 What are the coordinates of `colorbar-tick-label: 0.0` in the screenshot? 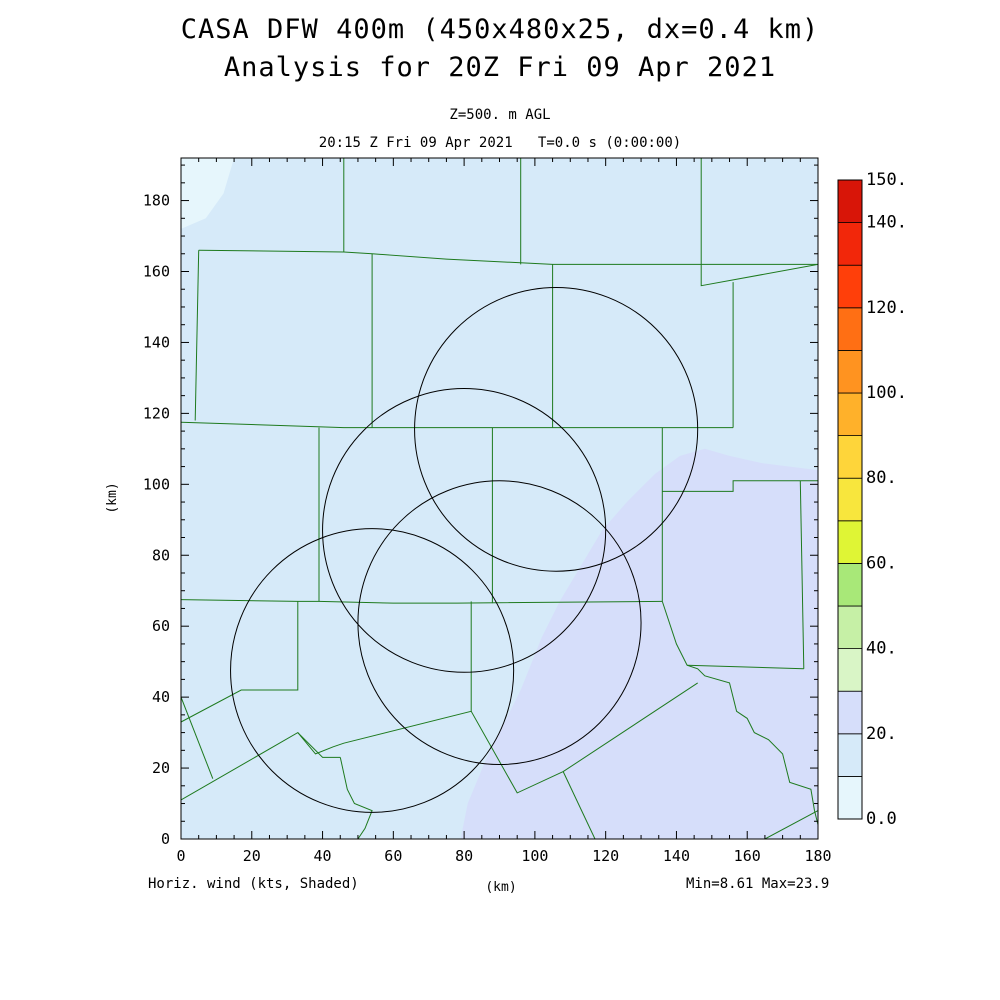 It's located at (881, 819).